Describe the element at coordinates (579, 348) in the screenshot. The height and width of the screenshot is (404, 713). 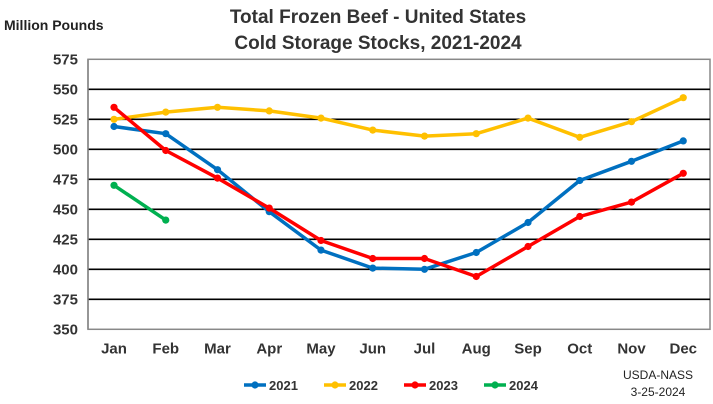
I see `x-tick-label: Oct` at that location.